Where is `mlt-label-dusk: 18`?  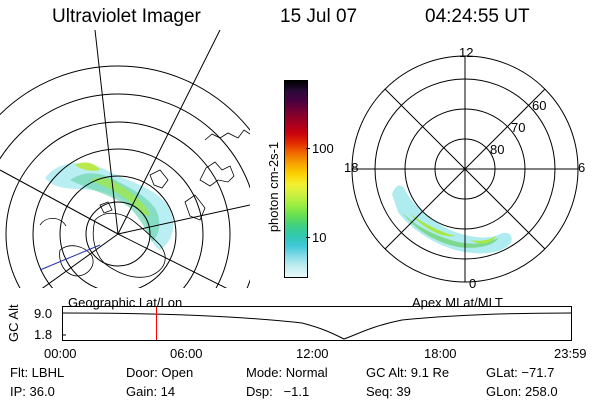 mlt-label-dusk: 18 is located at coordinates (351, 167).